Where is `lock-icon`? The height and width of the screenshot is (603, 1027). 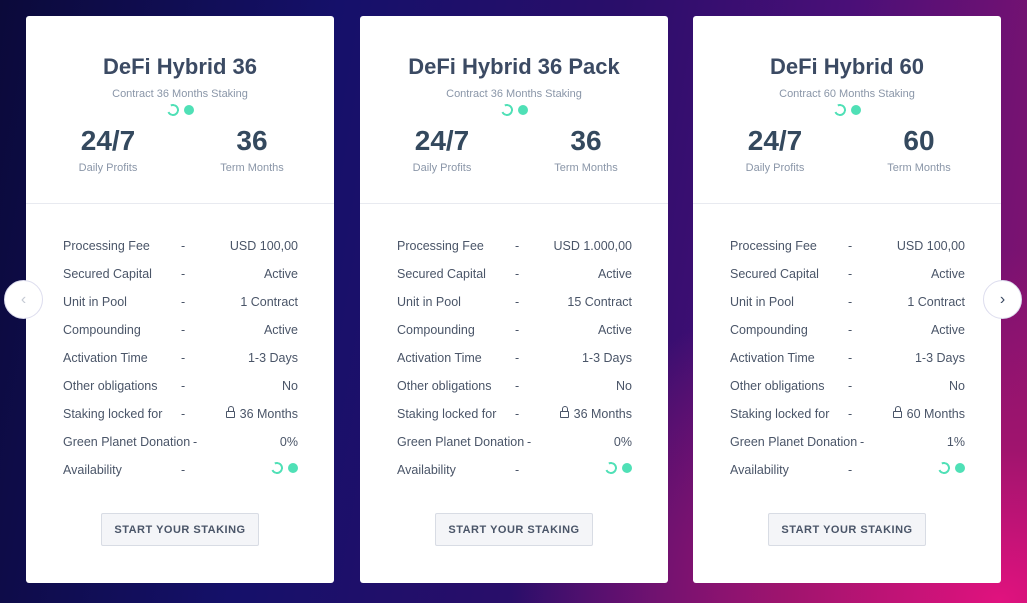
lock-icon is located at coordinates (897, 412).